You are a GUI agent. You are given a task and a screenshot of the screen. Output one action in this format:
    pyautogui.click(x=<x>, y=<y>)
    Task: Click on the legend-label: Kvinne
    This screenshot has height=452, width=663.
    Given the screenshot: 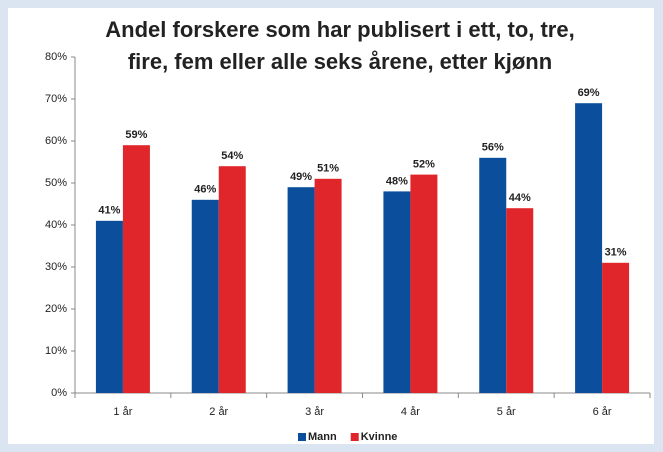 What is the action you would take?
    pyautogui.click(x=379, y=437)
    